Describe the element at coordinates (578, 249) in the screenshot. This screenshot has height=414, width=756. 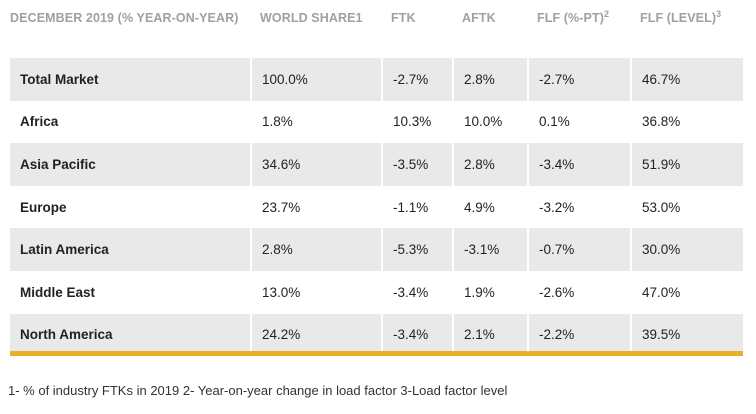
I see `cell-flf-pt: -0.7%` at that location.